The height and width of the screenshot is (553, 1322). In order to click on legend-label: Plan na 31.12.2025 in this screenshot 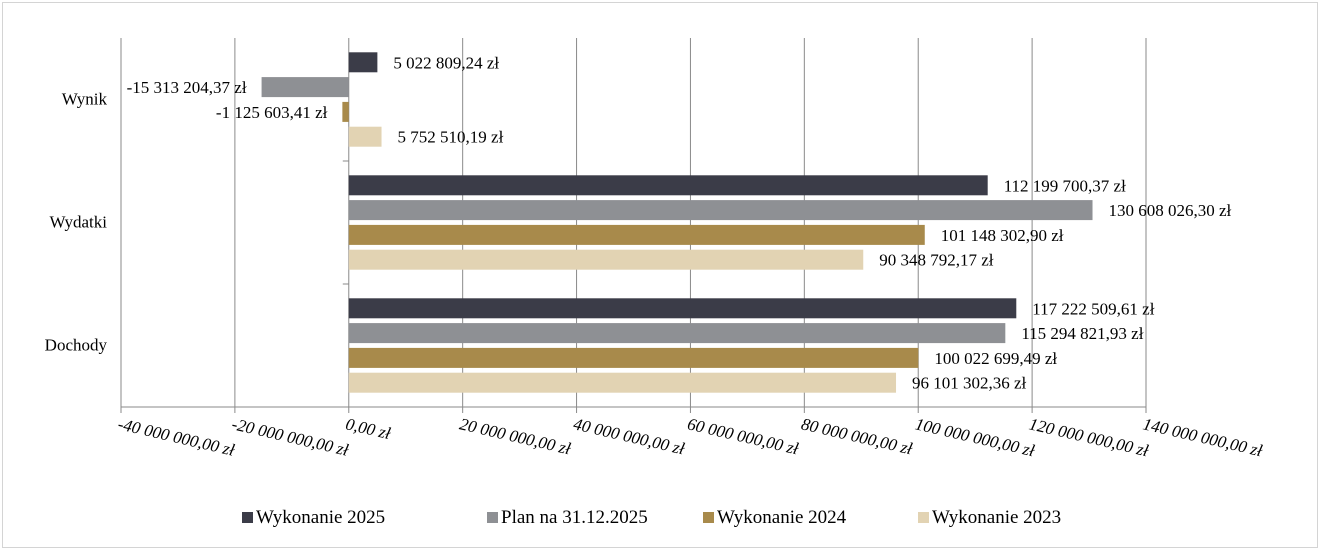, I will do `click(574, 517)`.